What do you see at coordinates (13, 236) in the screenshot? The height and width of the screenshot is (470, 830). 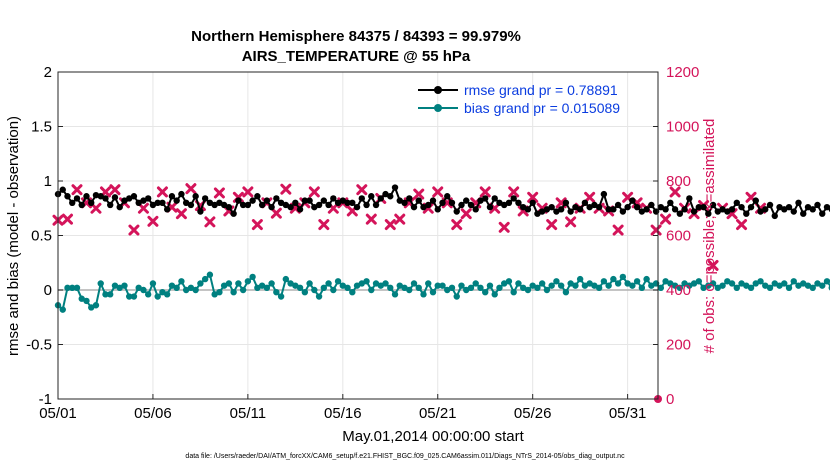 I see `left-axis-label: rmse and bias (model - observation)` at bounding box center [13, 236].